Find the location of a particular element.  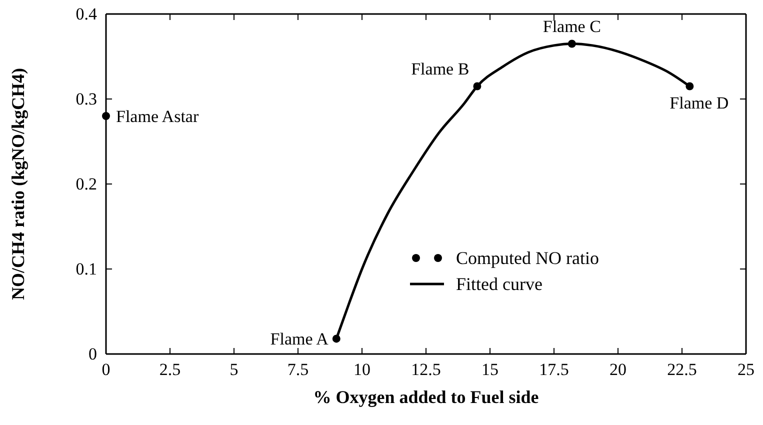

annotation: Flame D is located at coordinates (699, 102).